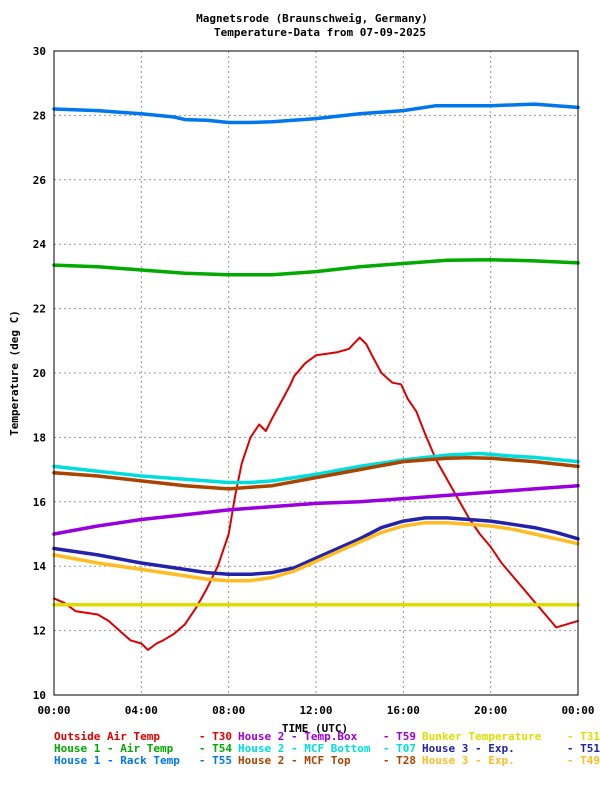 This screenshot has width=600, height=800. What do you see at coordinates (14, 373) in the screenshot?
I see `y-axis-label: Temperature (deg C)` at bounding box center [14, 373].